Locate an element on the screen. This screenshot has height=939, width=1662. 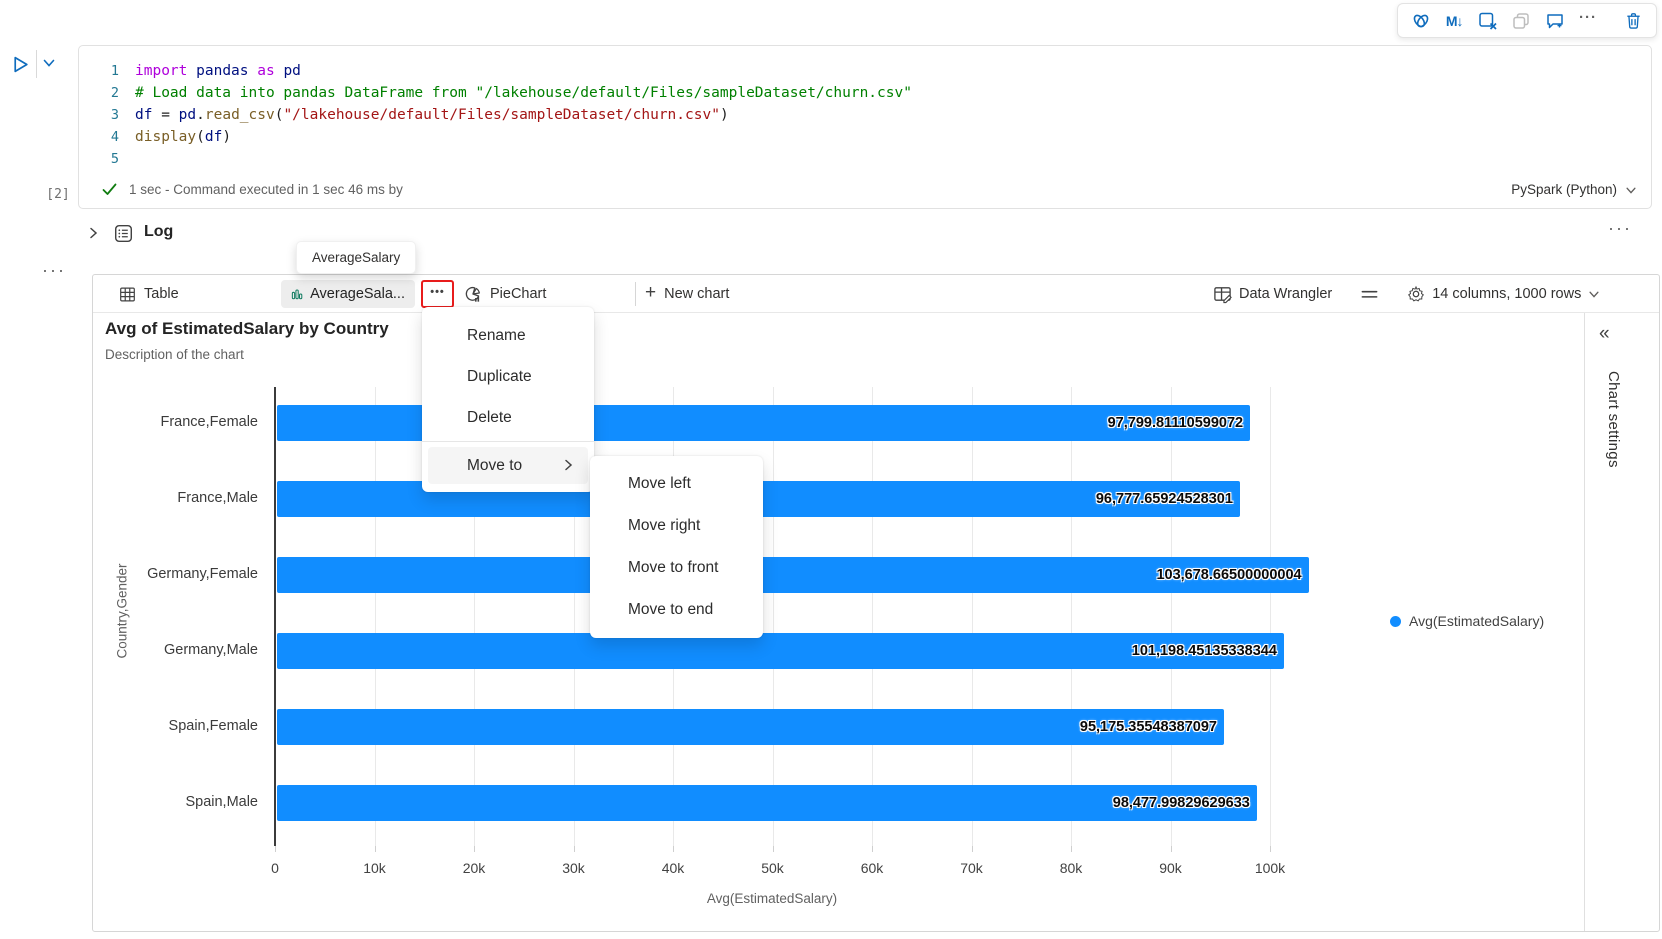
bar-spain-male: 98,477.99829629633 is located at coordinates (767, 803).